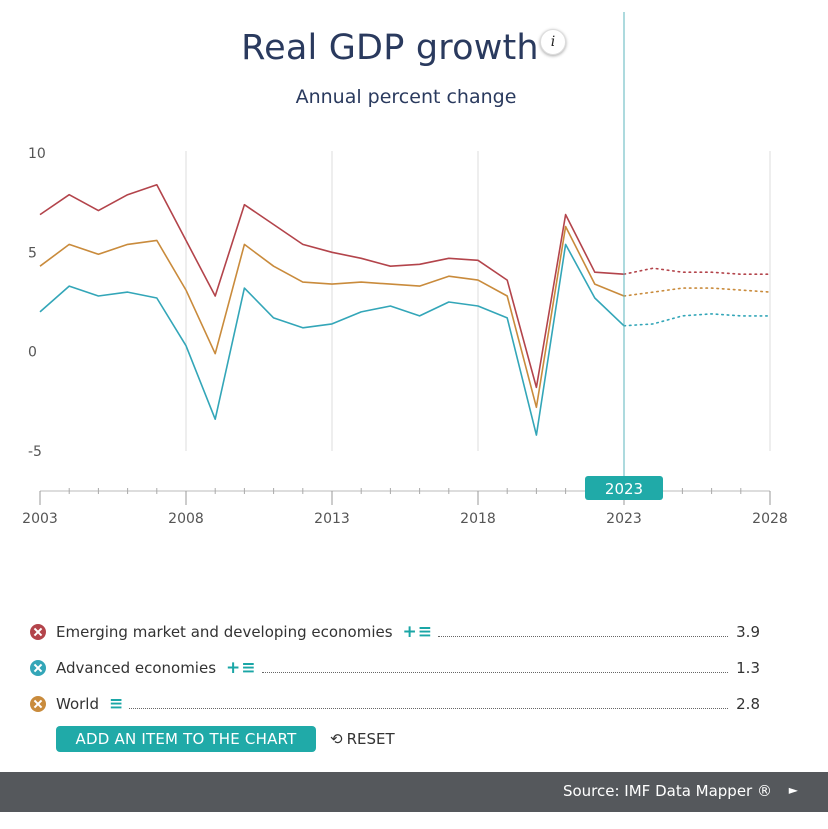 The height and width of the screenshot is (829, 828). Describe the element at coordinates (37, 154) in the screenshot. I see `y-tick-label: 10` at that location.